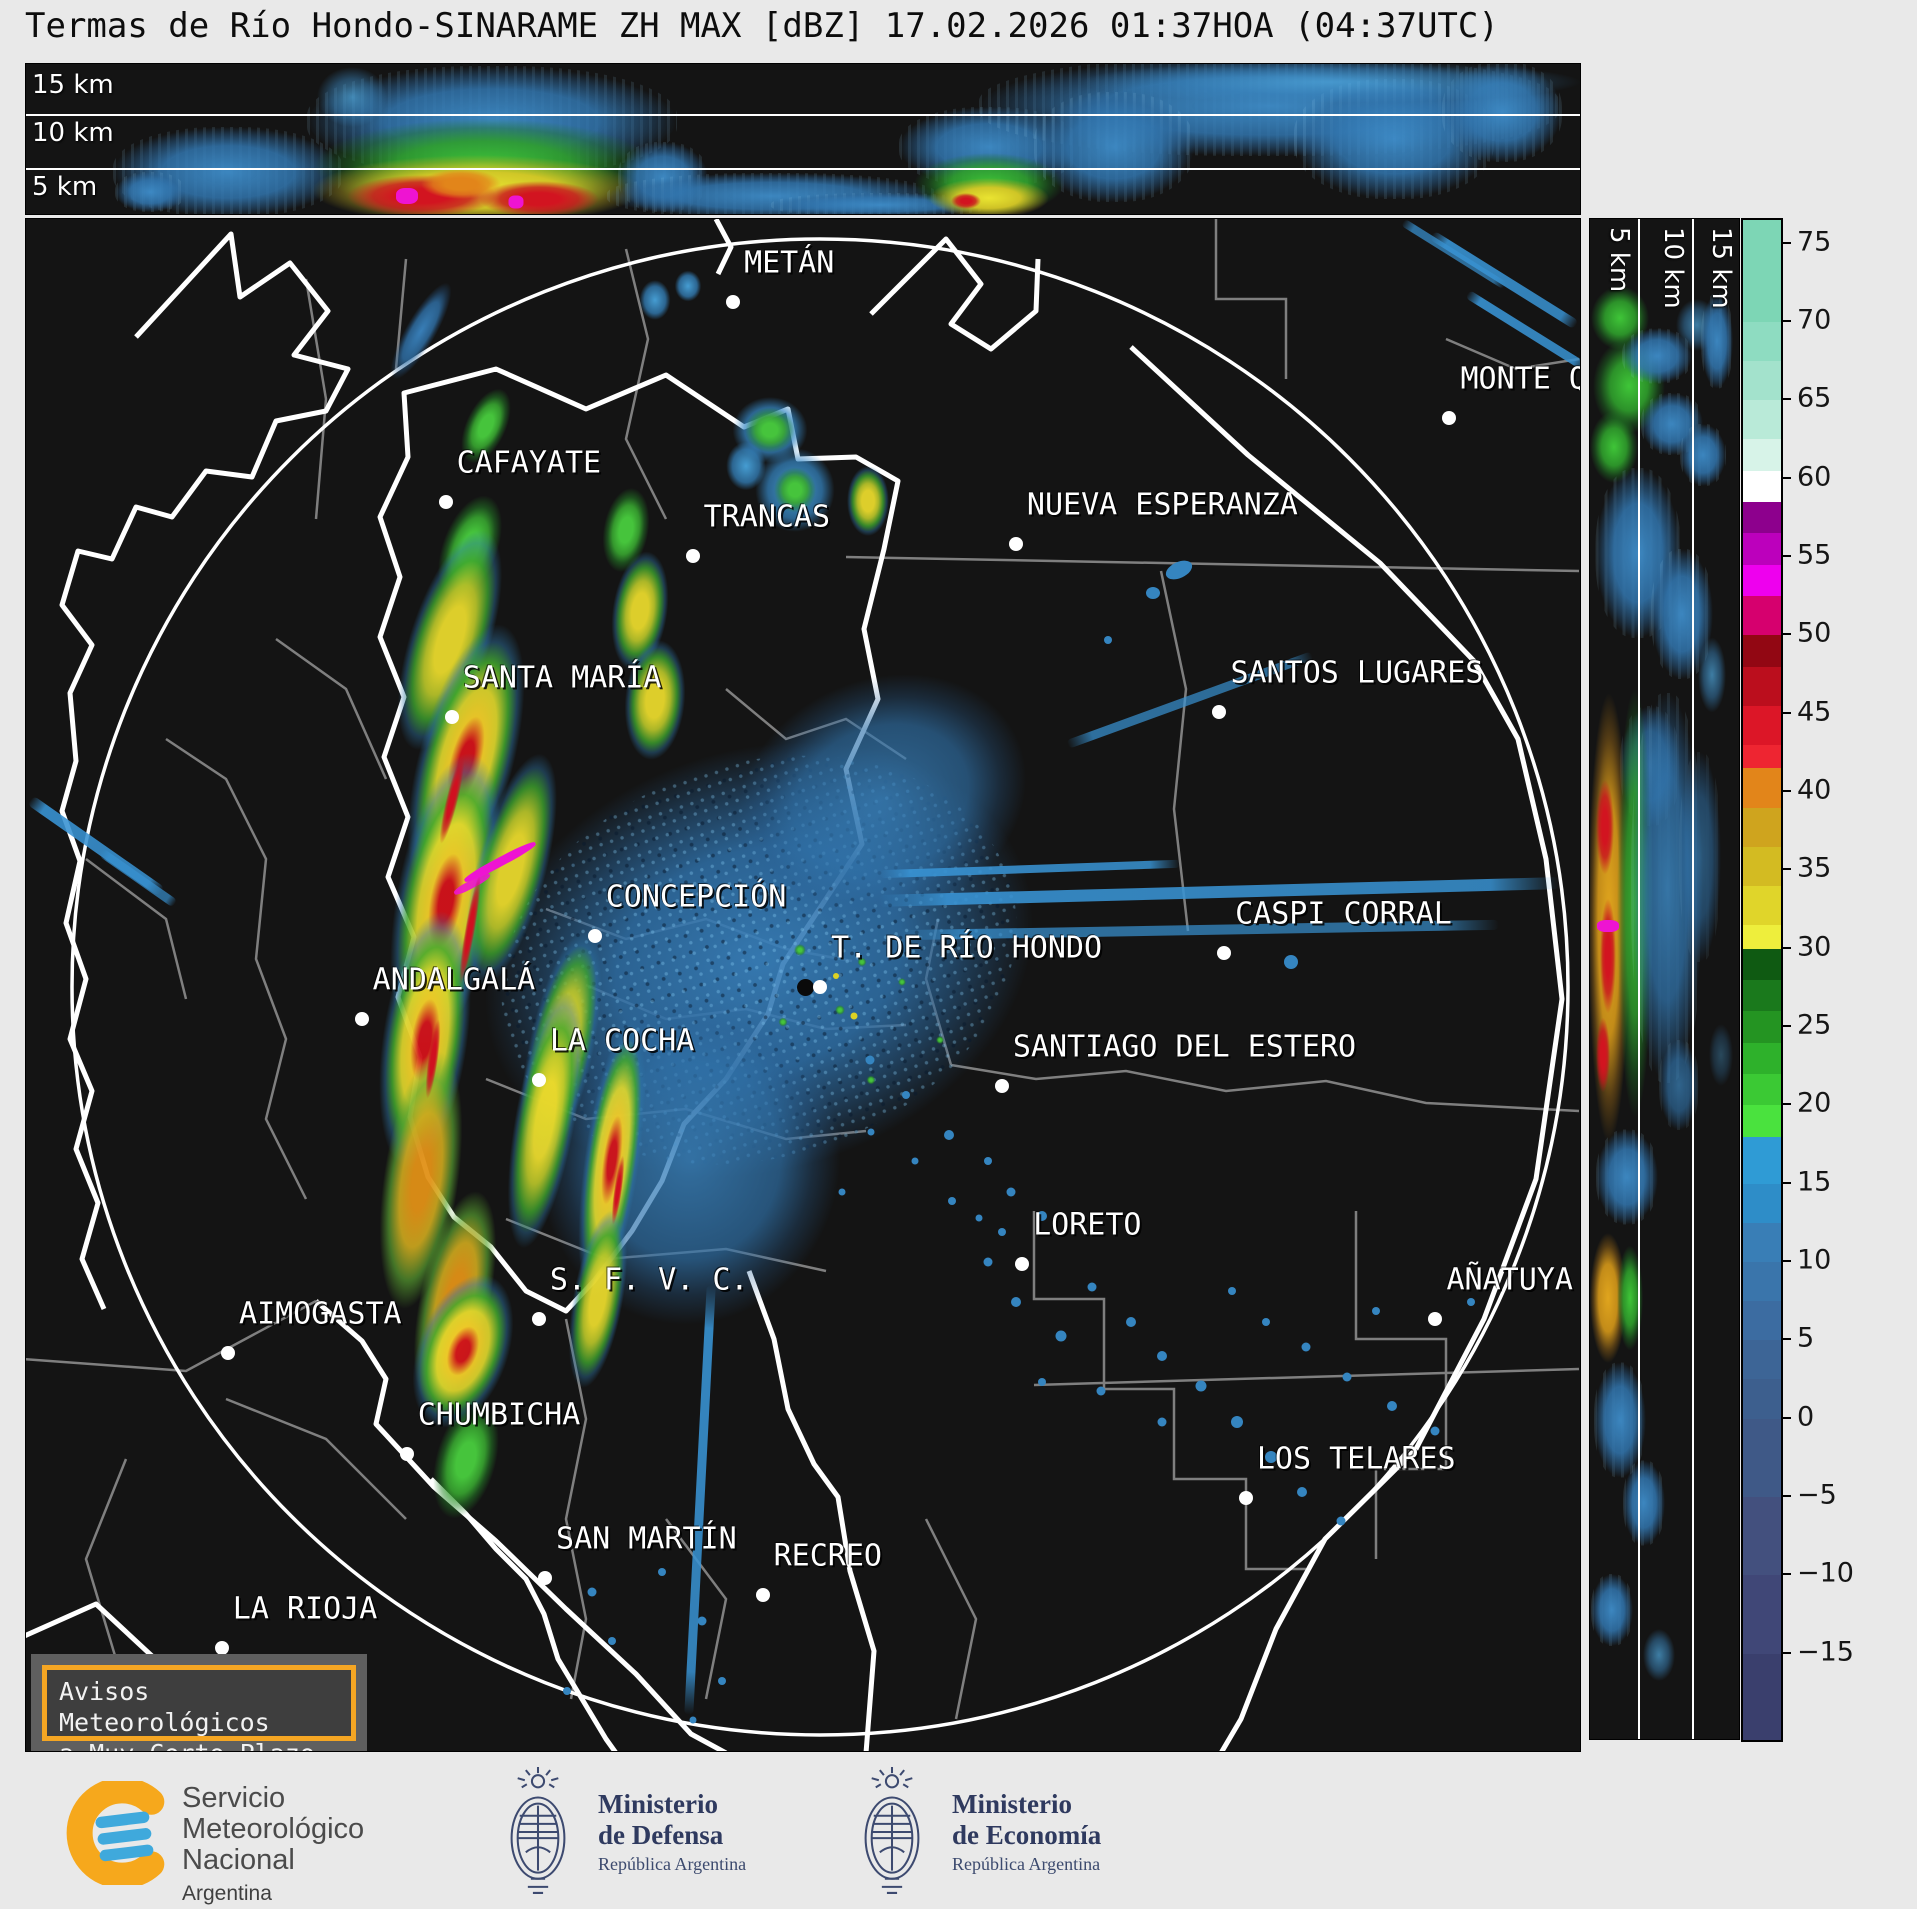 The height and width of the screenshot is (1909, 1917). Describe the element at coordinates (767, 517) in the screenshot. I see `city-label: TRANCAS` at that location.